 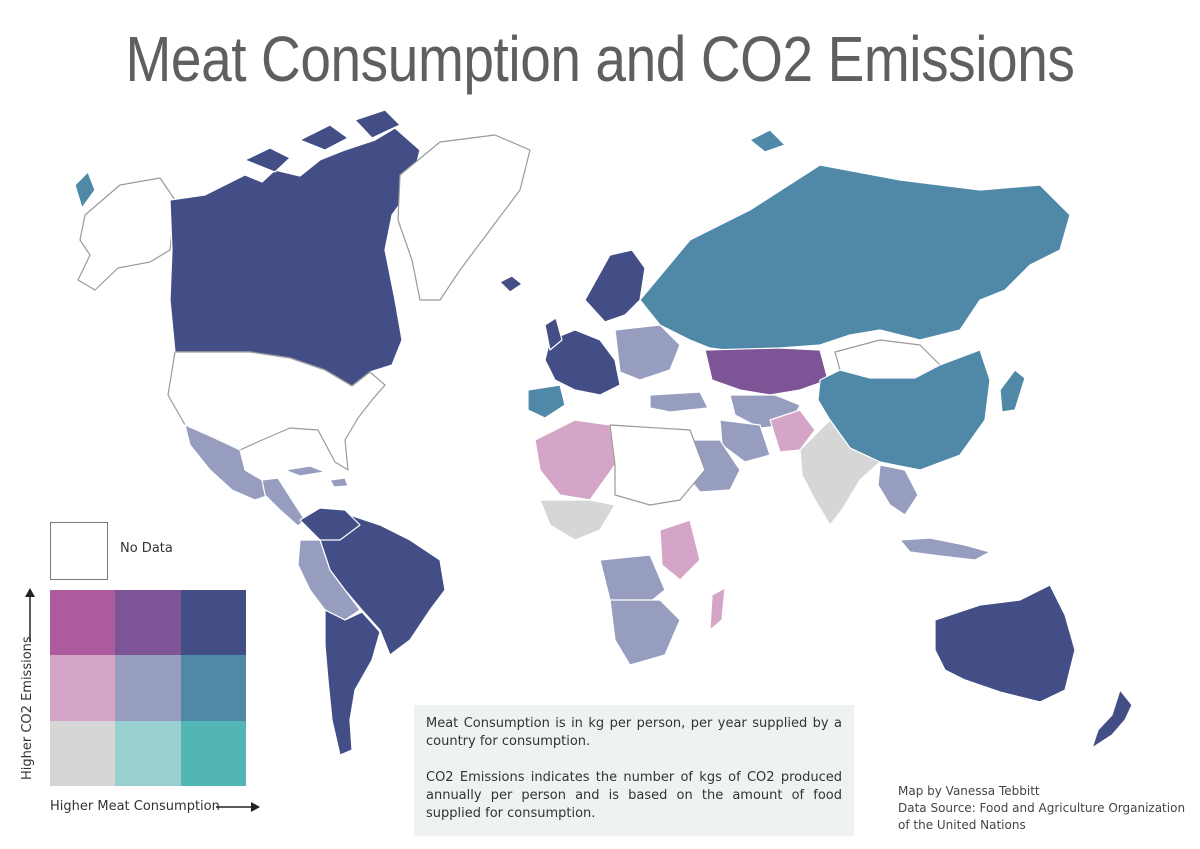 What do you see at coordinates (1012, 391) in the screenshot?
I see `region-japan` at bounding box center [1012, 391].